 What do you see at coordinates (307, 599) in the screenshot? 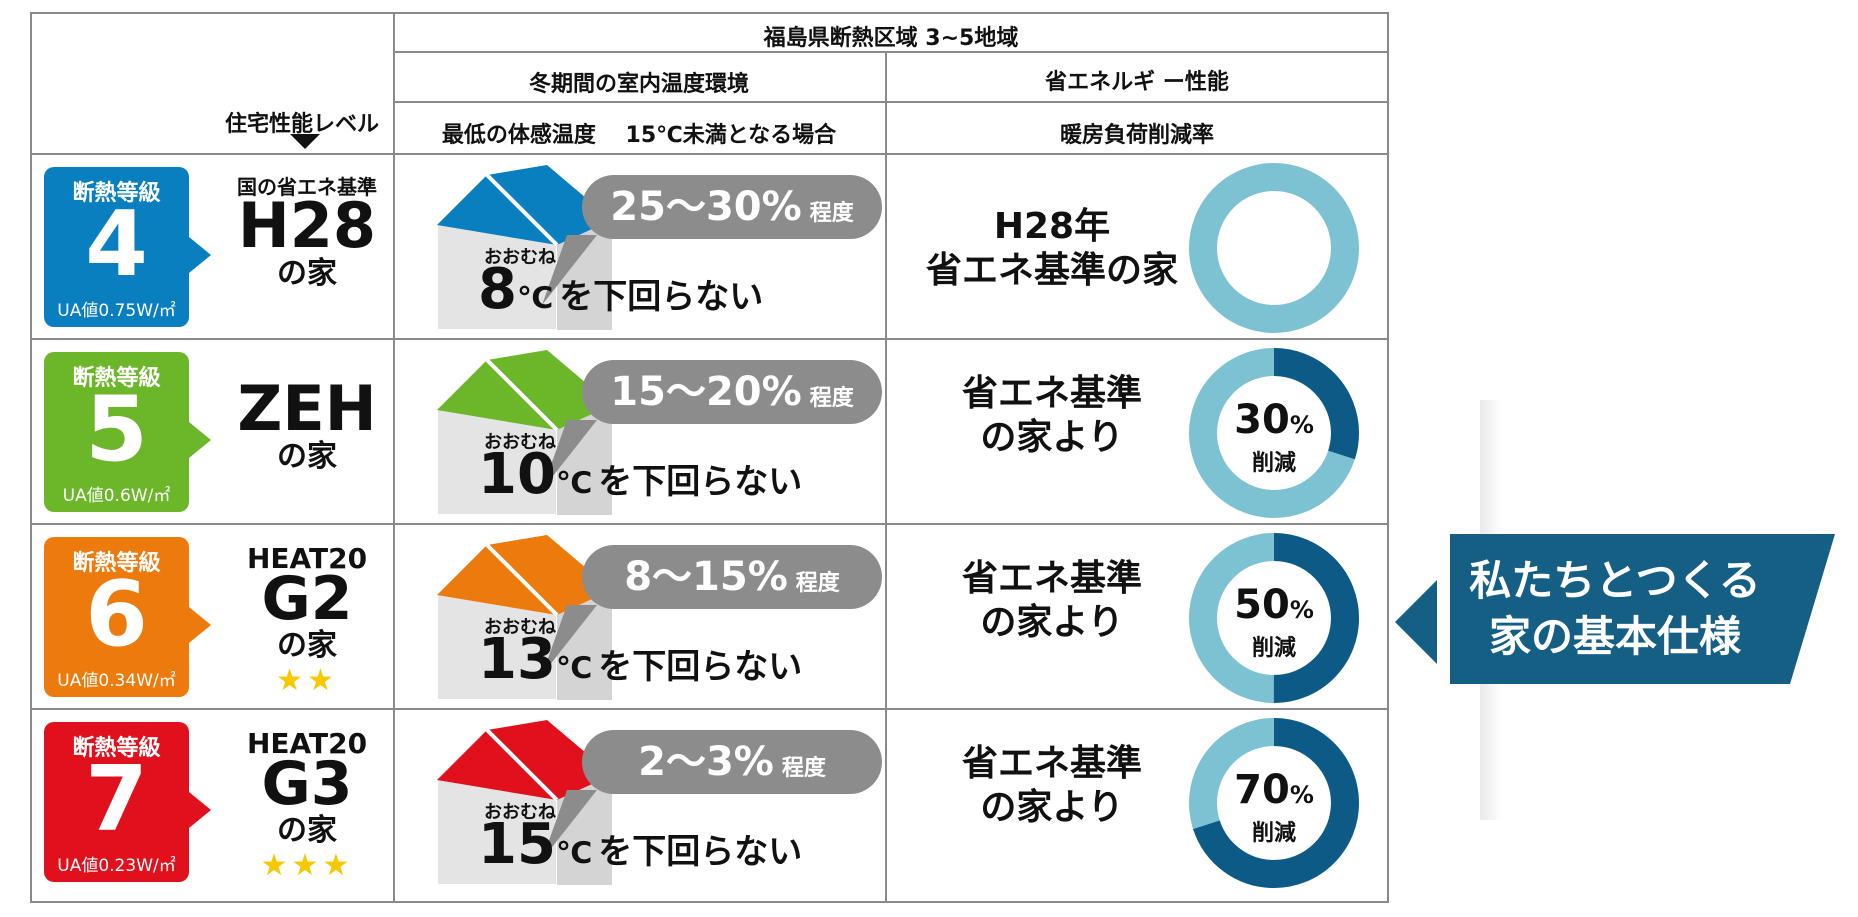
I see `standard-name: G2` at bounding box center [307, 599].